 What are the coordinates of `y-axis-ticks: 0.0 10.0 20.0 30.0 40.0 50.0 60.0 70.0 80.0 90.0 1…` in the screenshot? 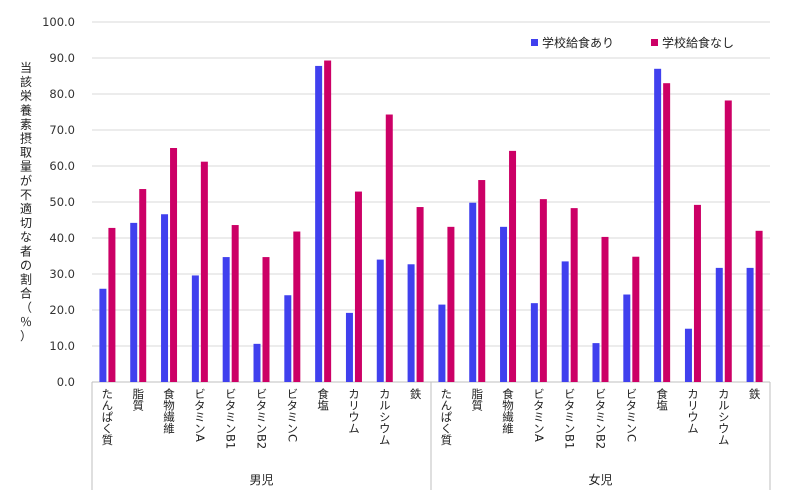 It's located at (58, 202).